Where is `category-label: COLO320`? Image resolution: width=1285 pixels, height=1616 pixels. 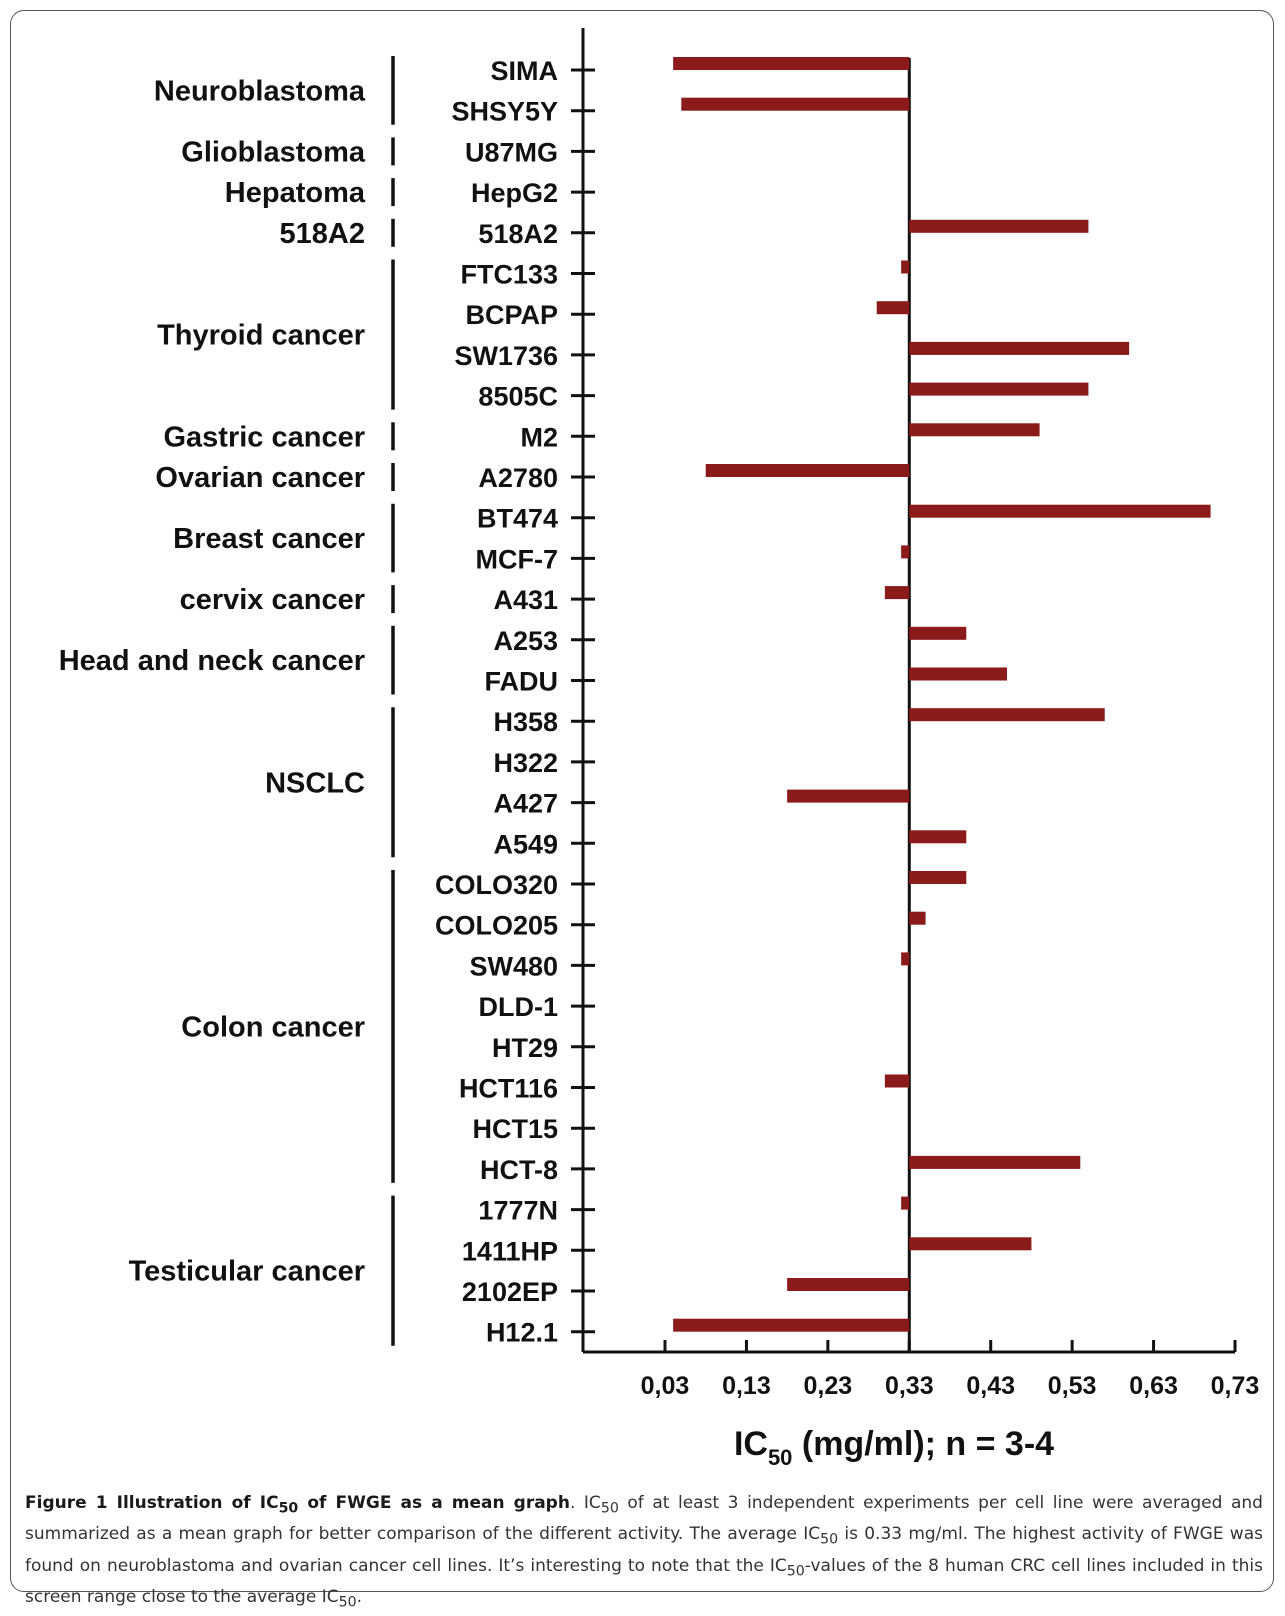 category-label: COLO320 is located at coordinates (496, 885).